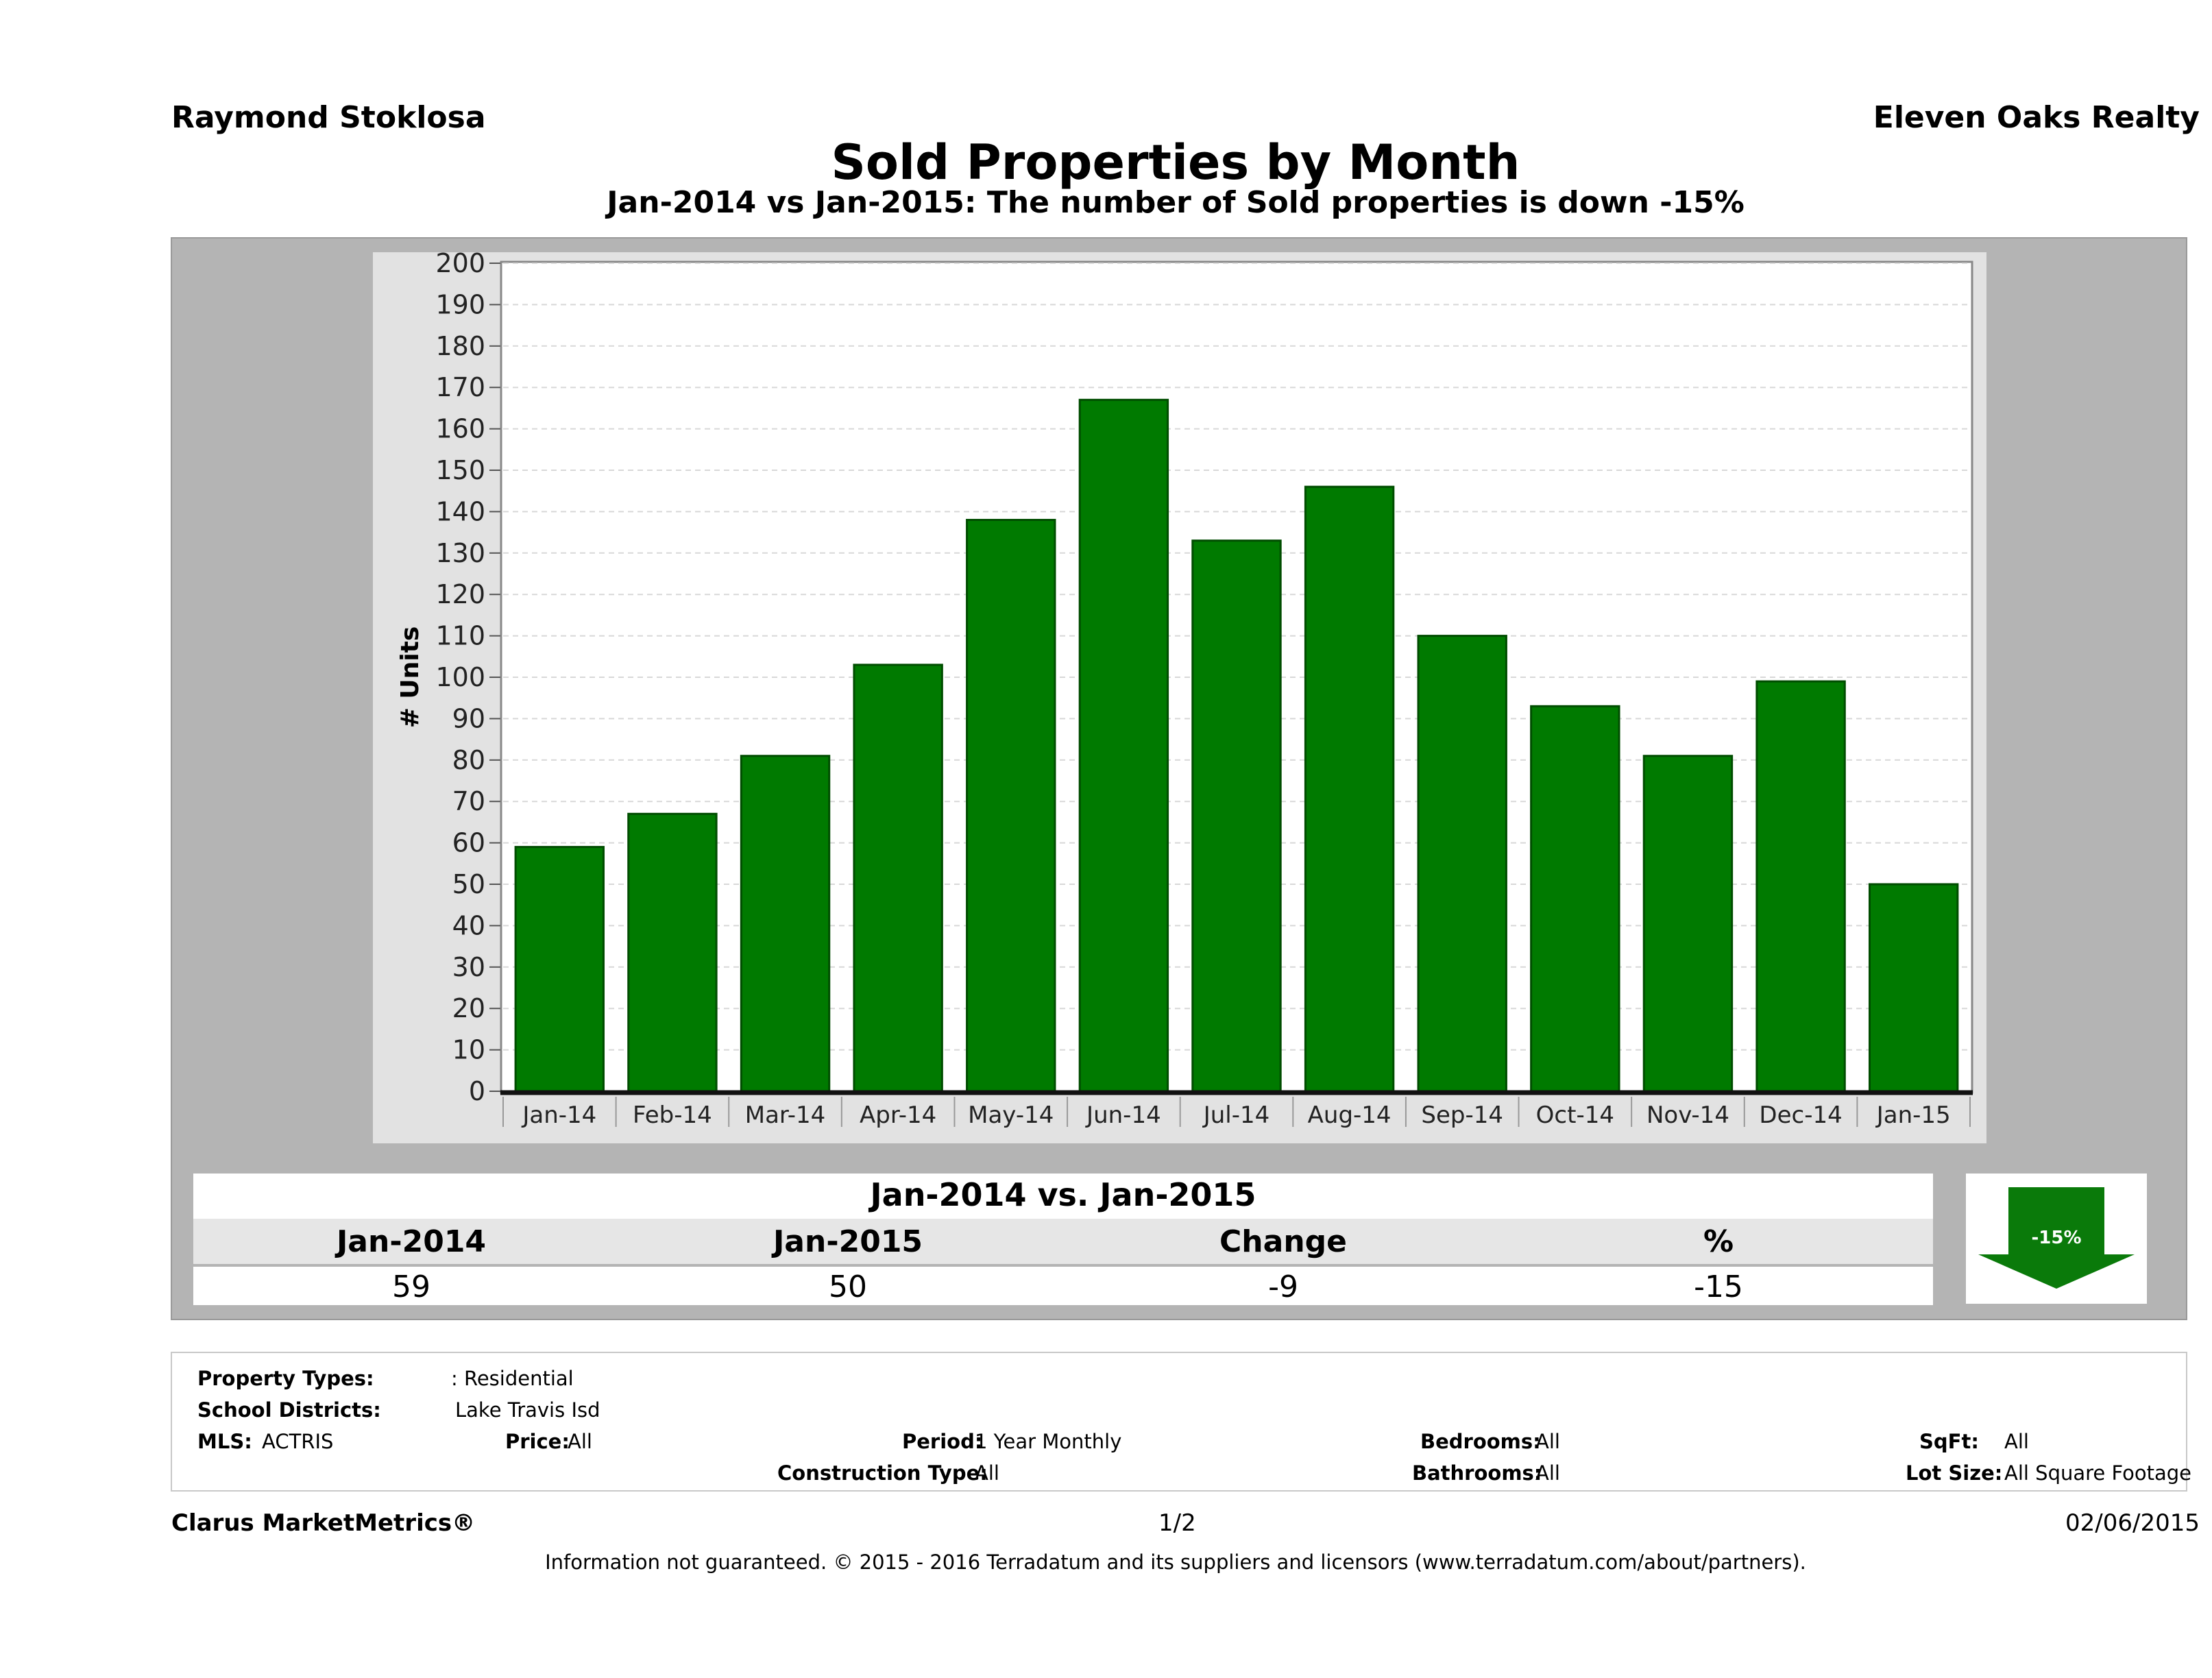 The image size is (2212, 1678). I want to click on y-axis-label: # Units, so click(410, 678).